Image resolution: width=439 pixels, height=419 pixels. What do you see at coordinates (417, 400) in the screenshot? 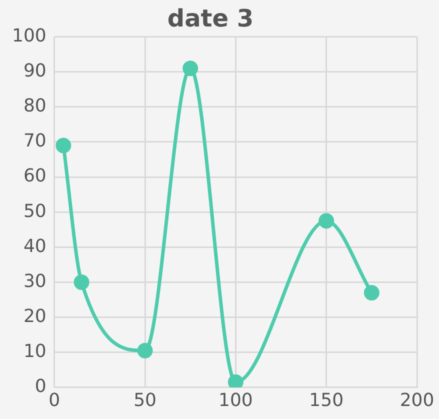
I see `x-tick-label: 200` at bounding box center [417, 400].